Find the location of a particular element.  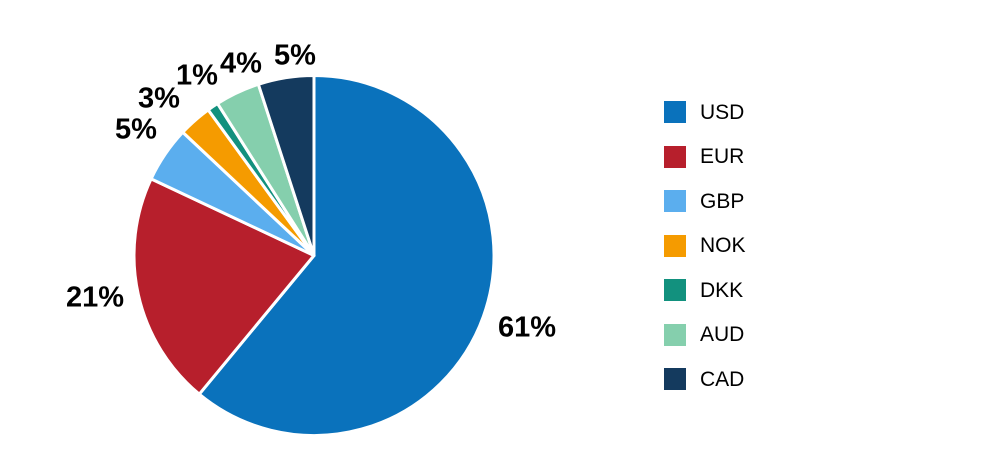

legend-swatch-cad is located at coordinates (675, 379).